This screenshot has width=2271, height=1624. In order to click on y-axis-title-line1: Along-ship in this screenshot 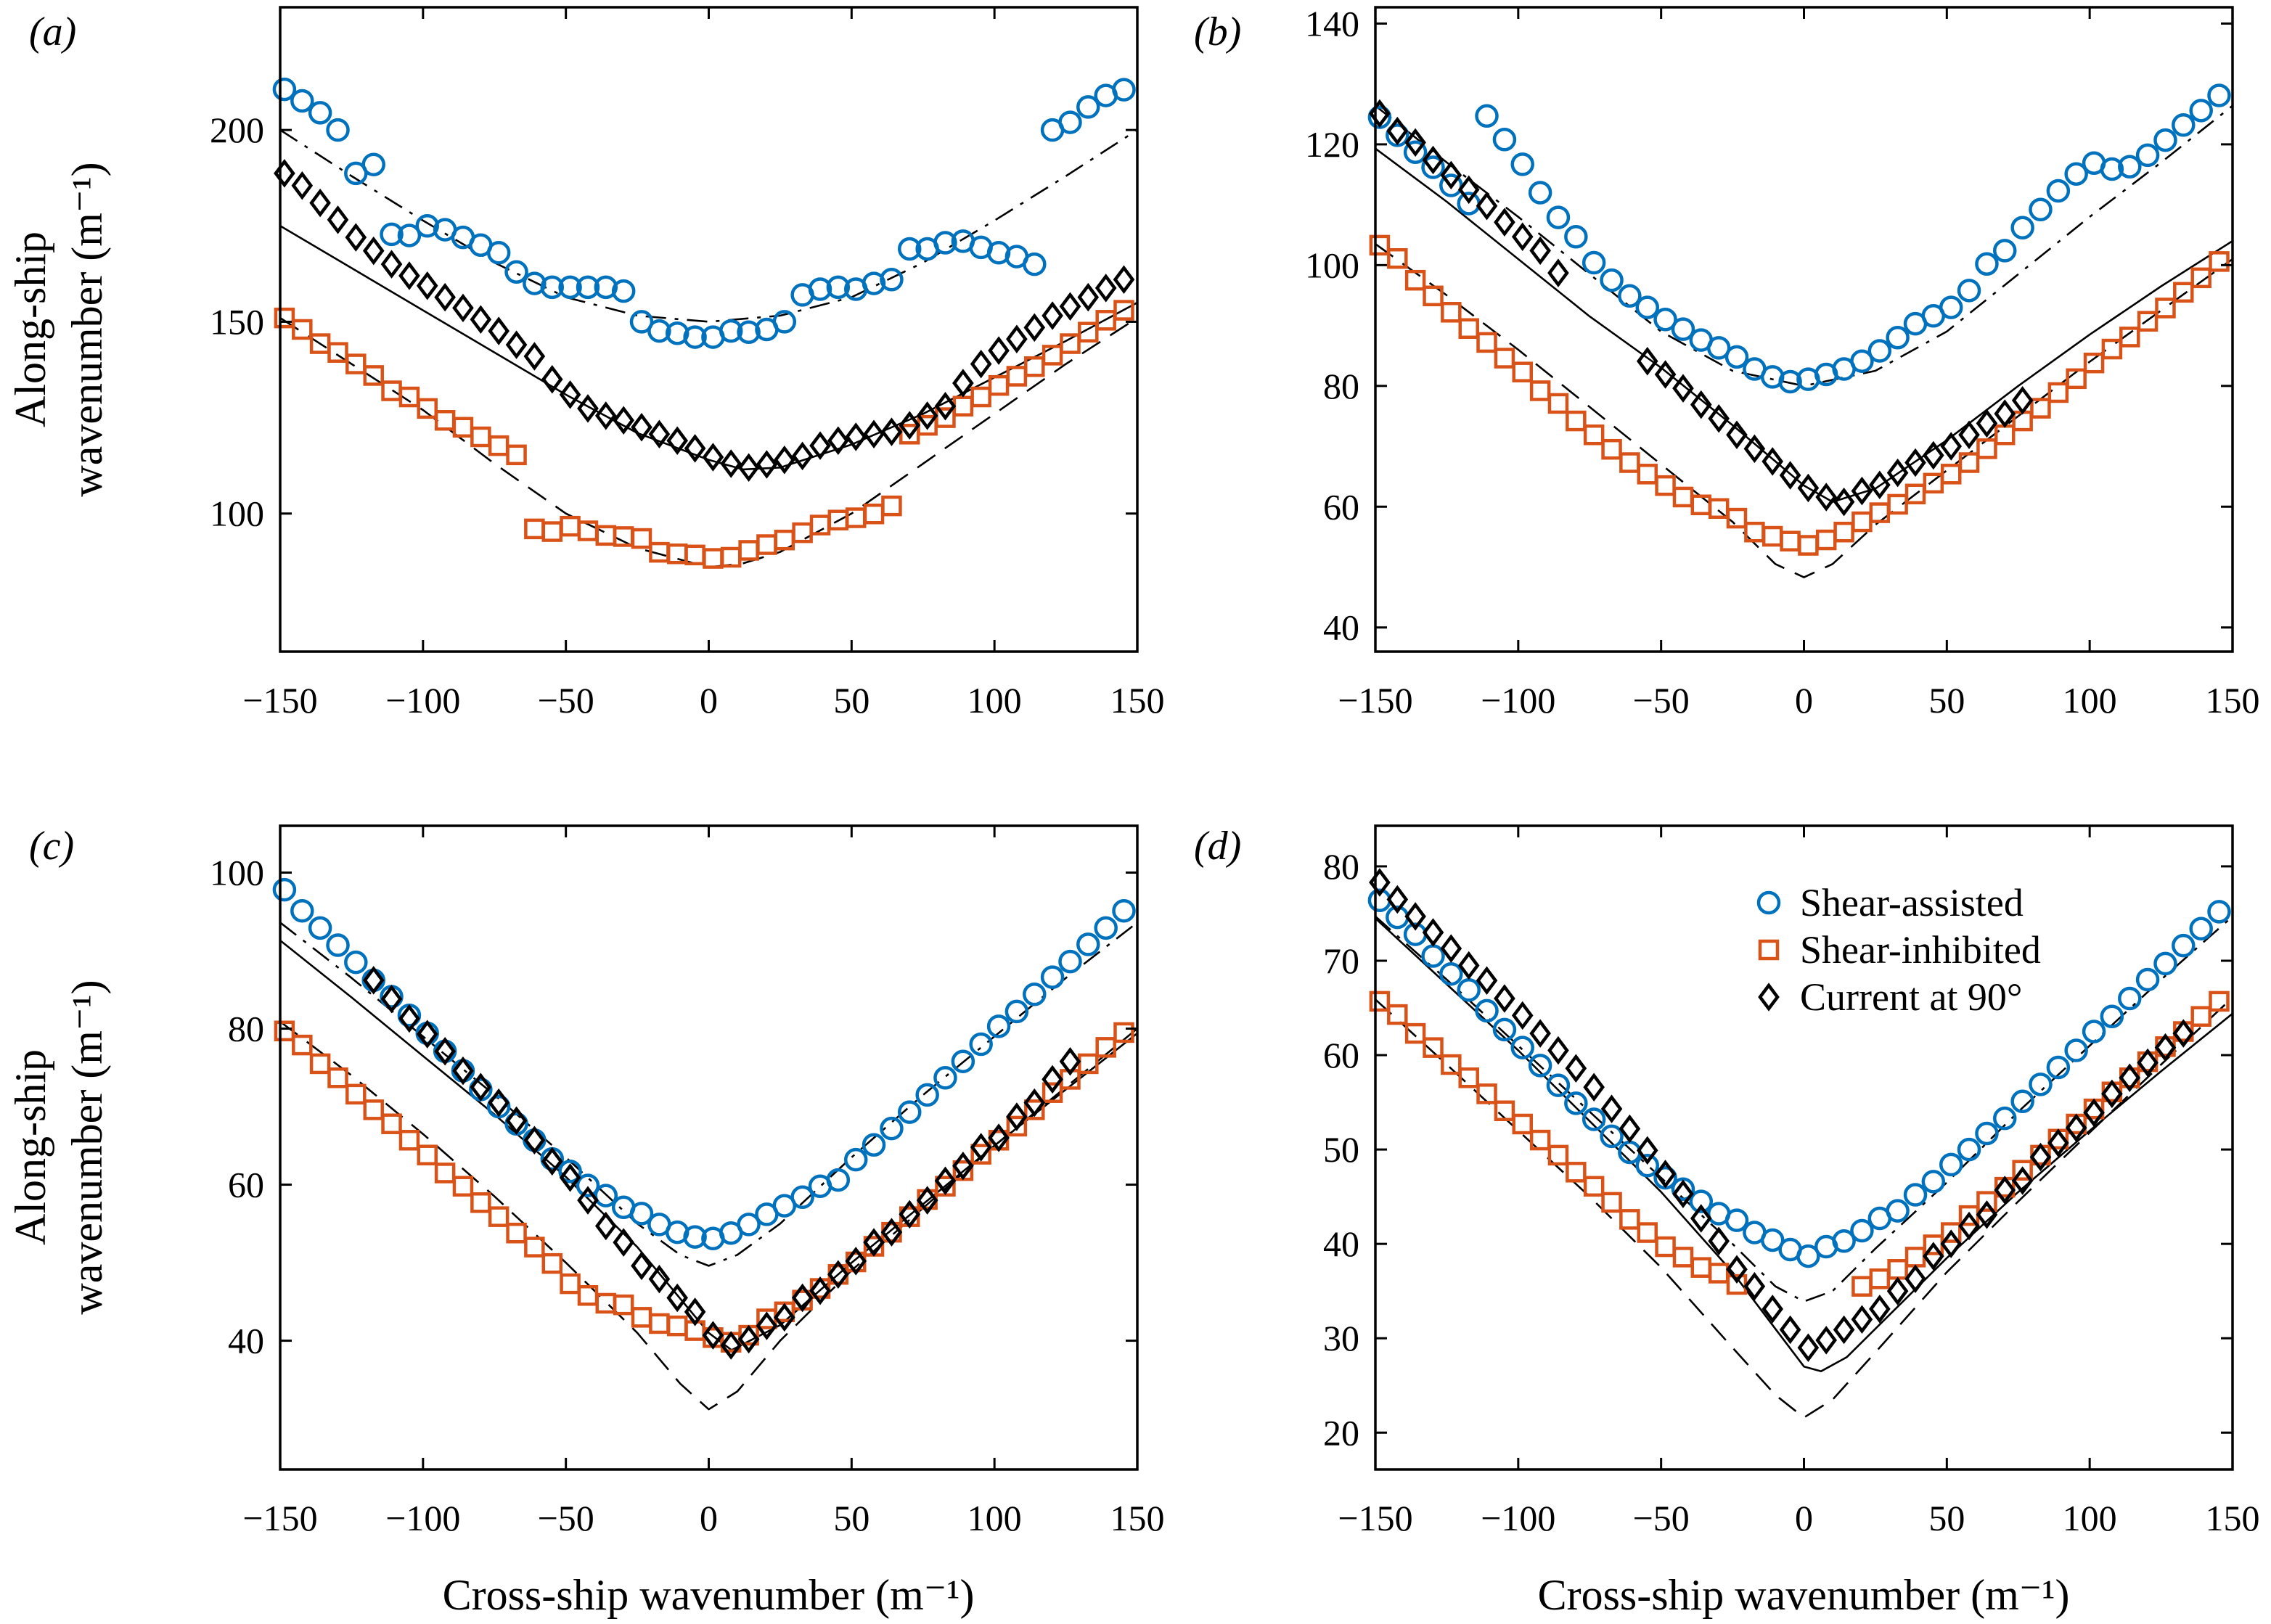, I will do `click(30, 329)`.